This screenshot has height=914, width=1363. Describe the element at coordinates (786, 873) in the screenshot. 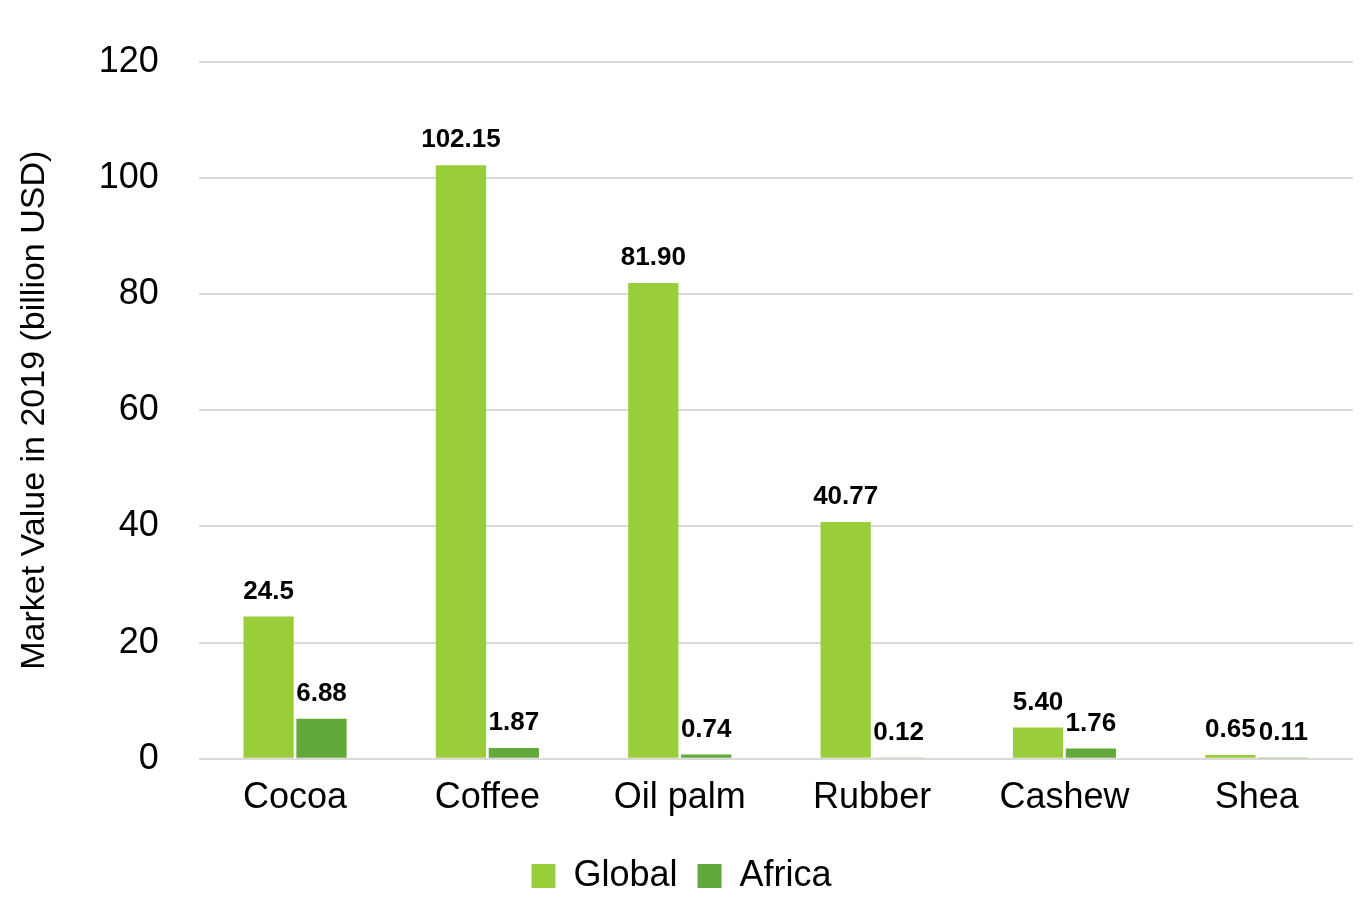

I see `legend-label: Africa` at that location.